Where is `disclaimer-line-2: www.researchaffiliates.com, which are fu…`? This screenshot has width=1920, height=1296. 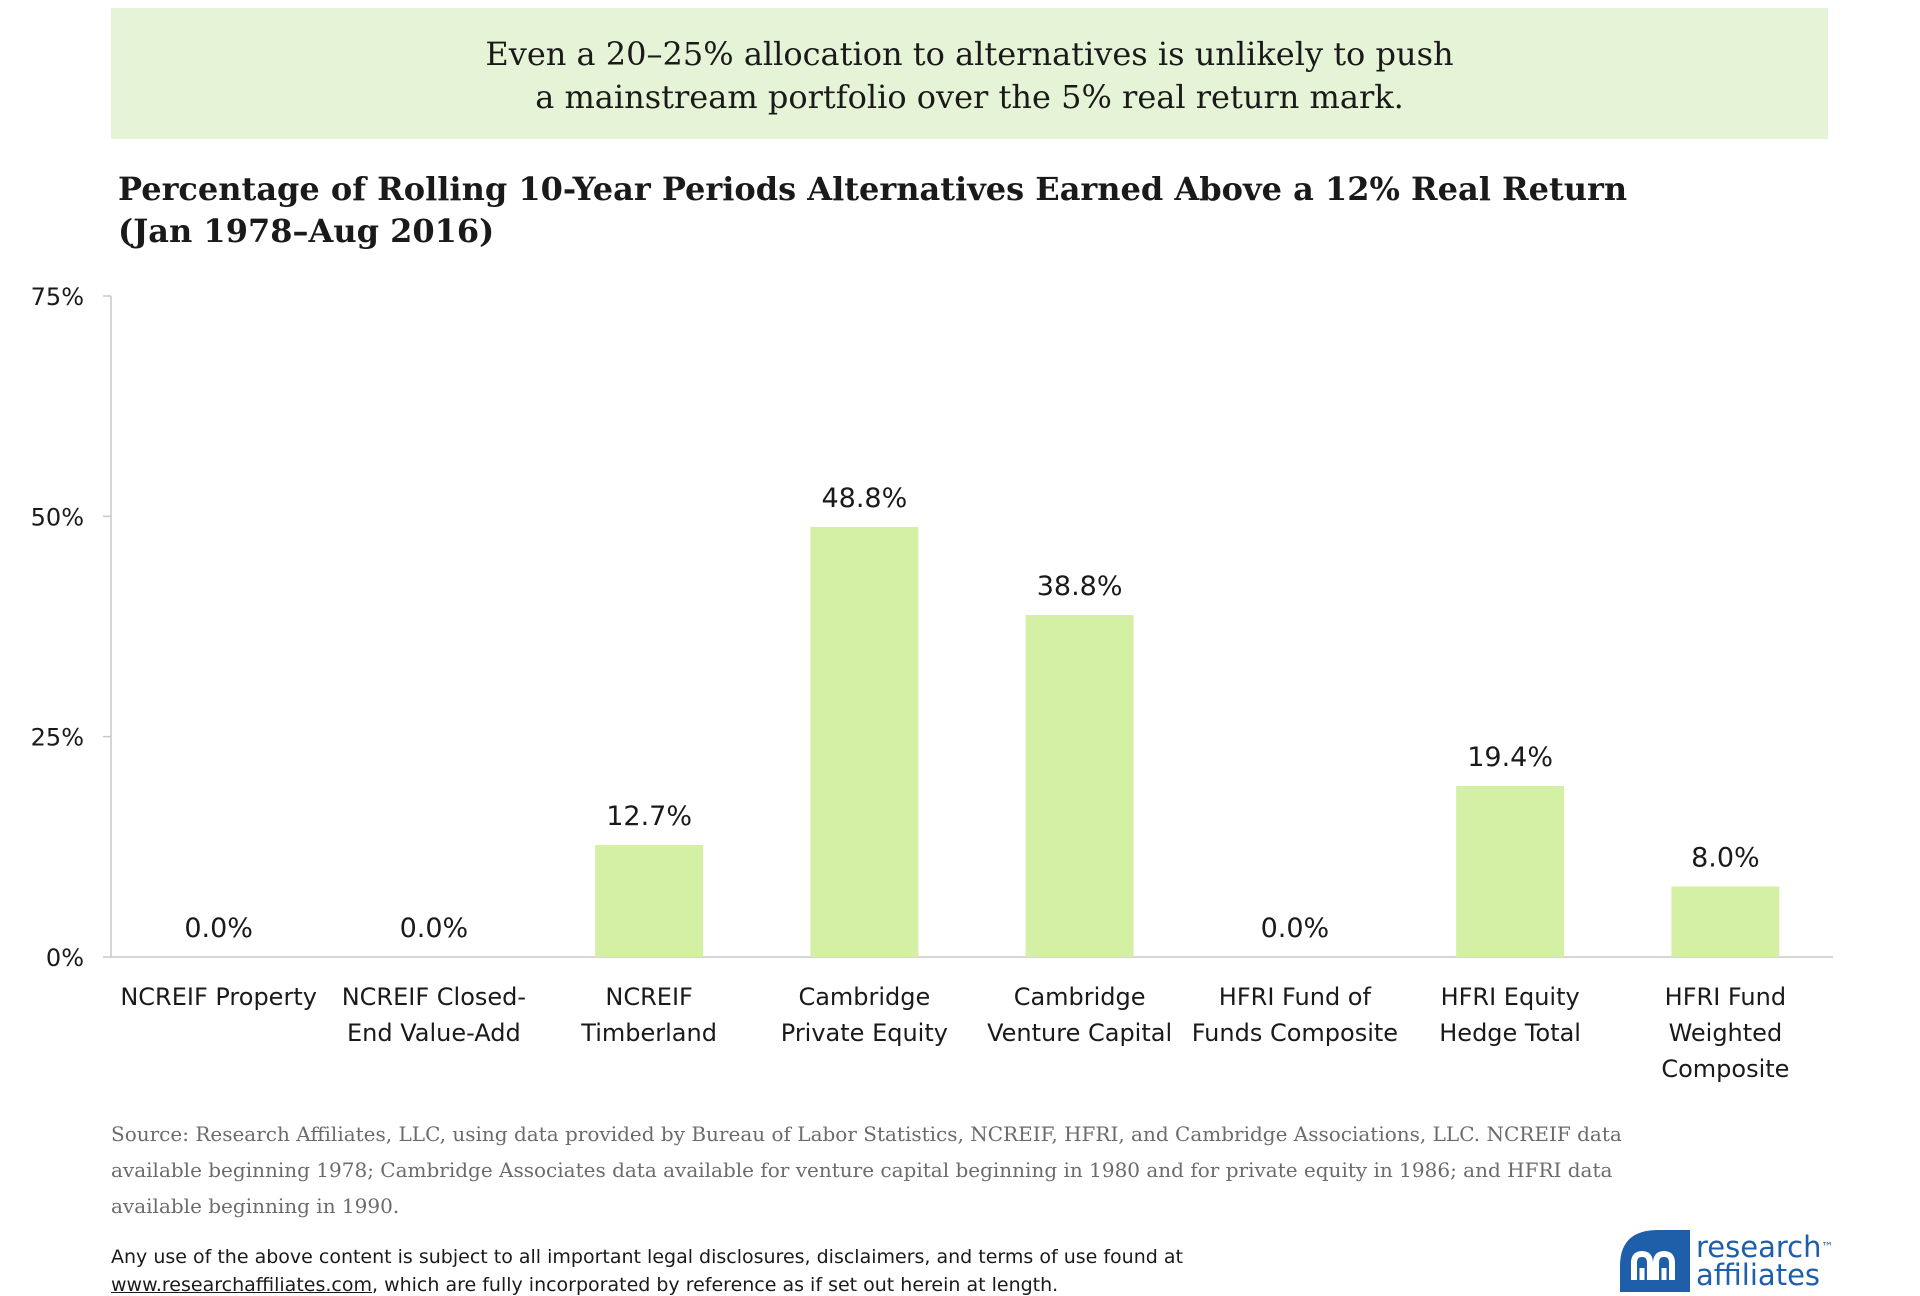 disclaimer-line-2: www.researchaffiliates.com, which are fu… is located at coordinates (584, 1285).